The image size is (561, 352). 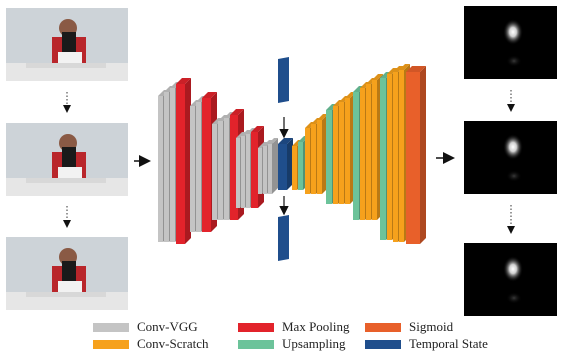 I want to click on legend-item-upsampling: Upsampling, so click(x=292, y=343).